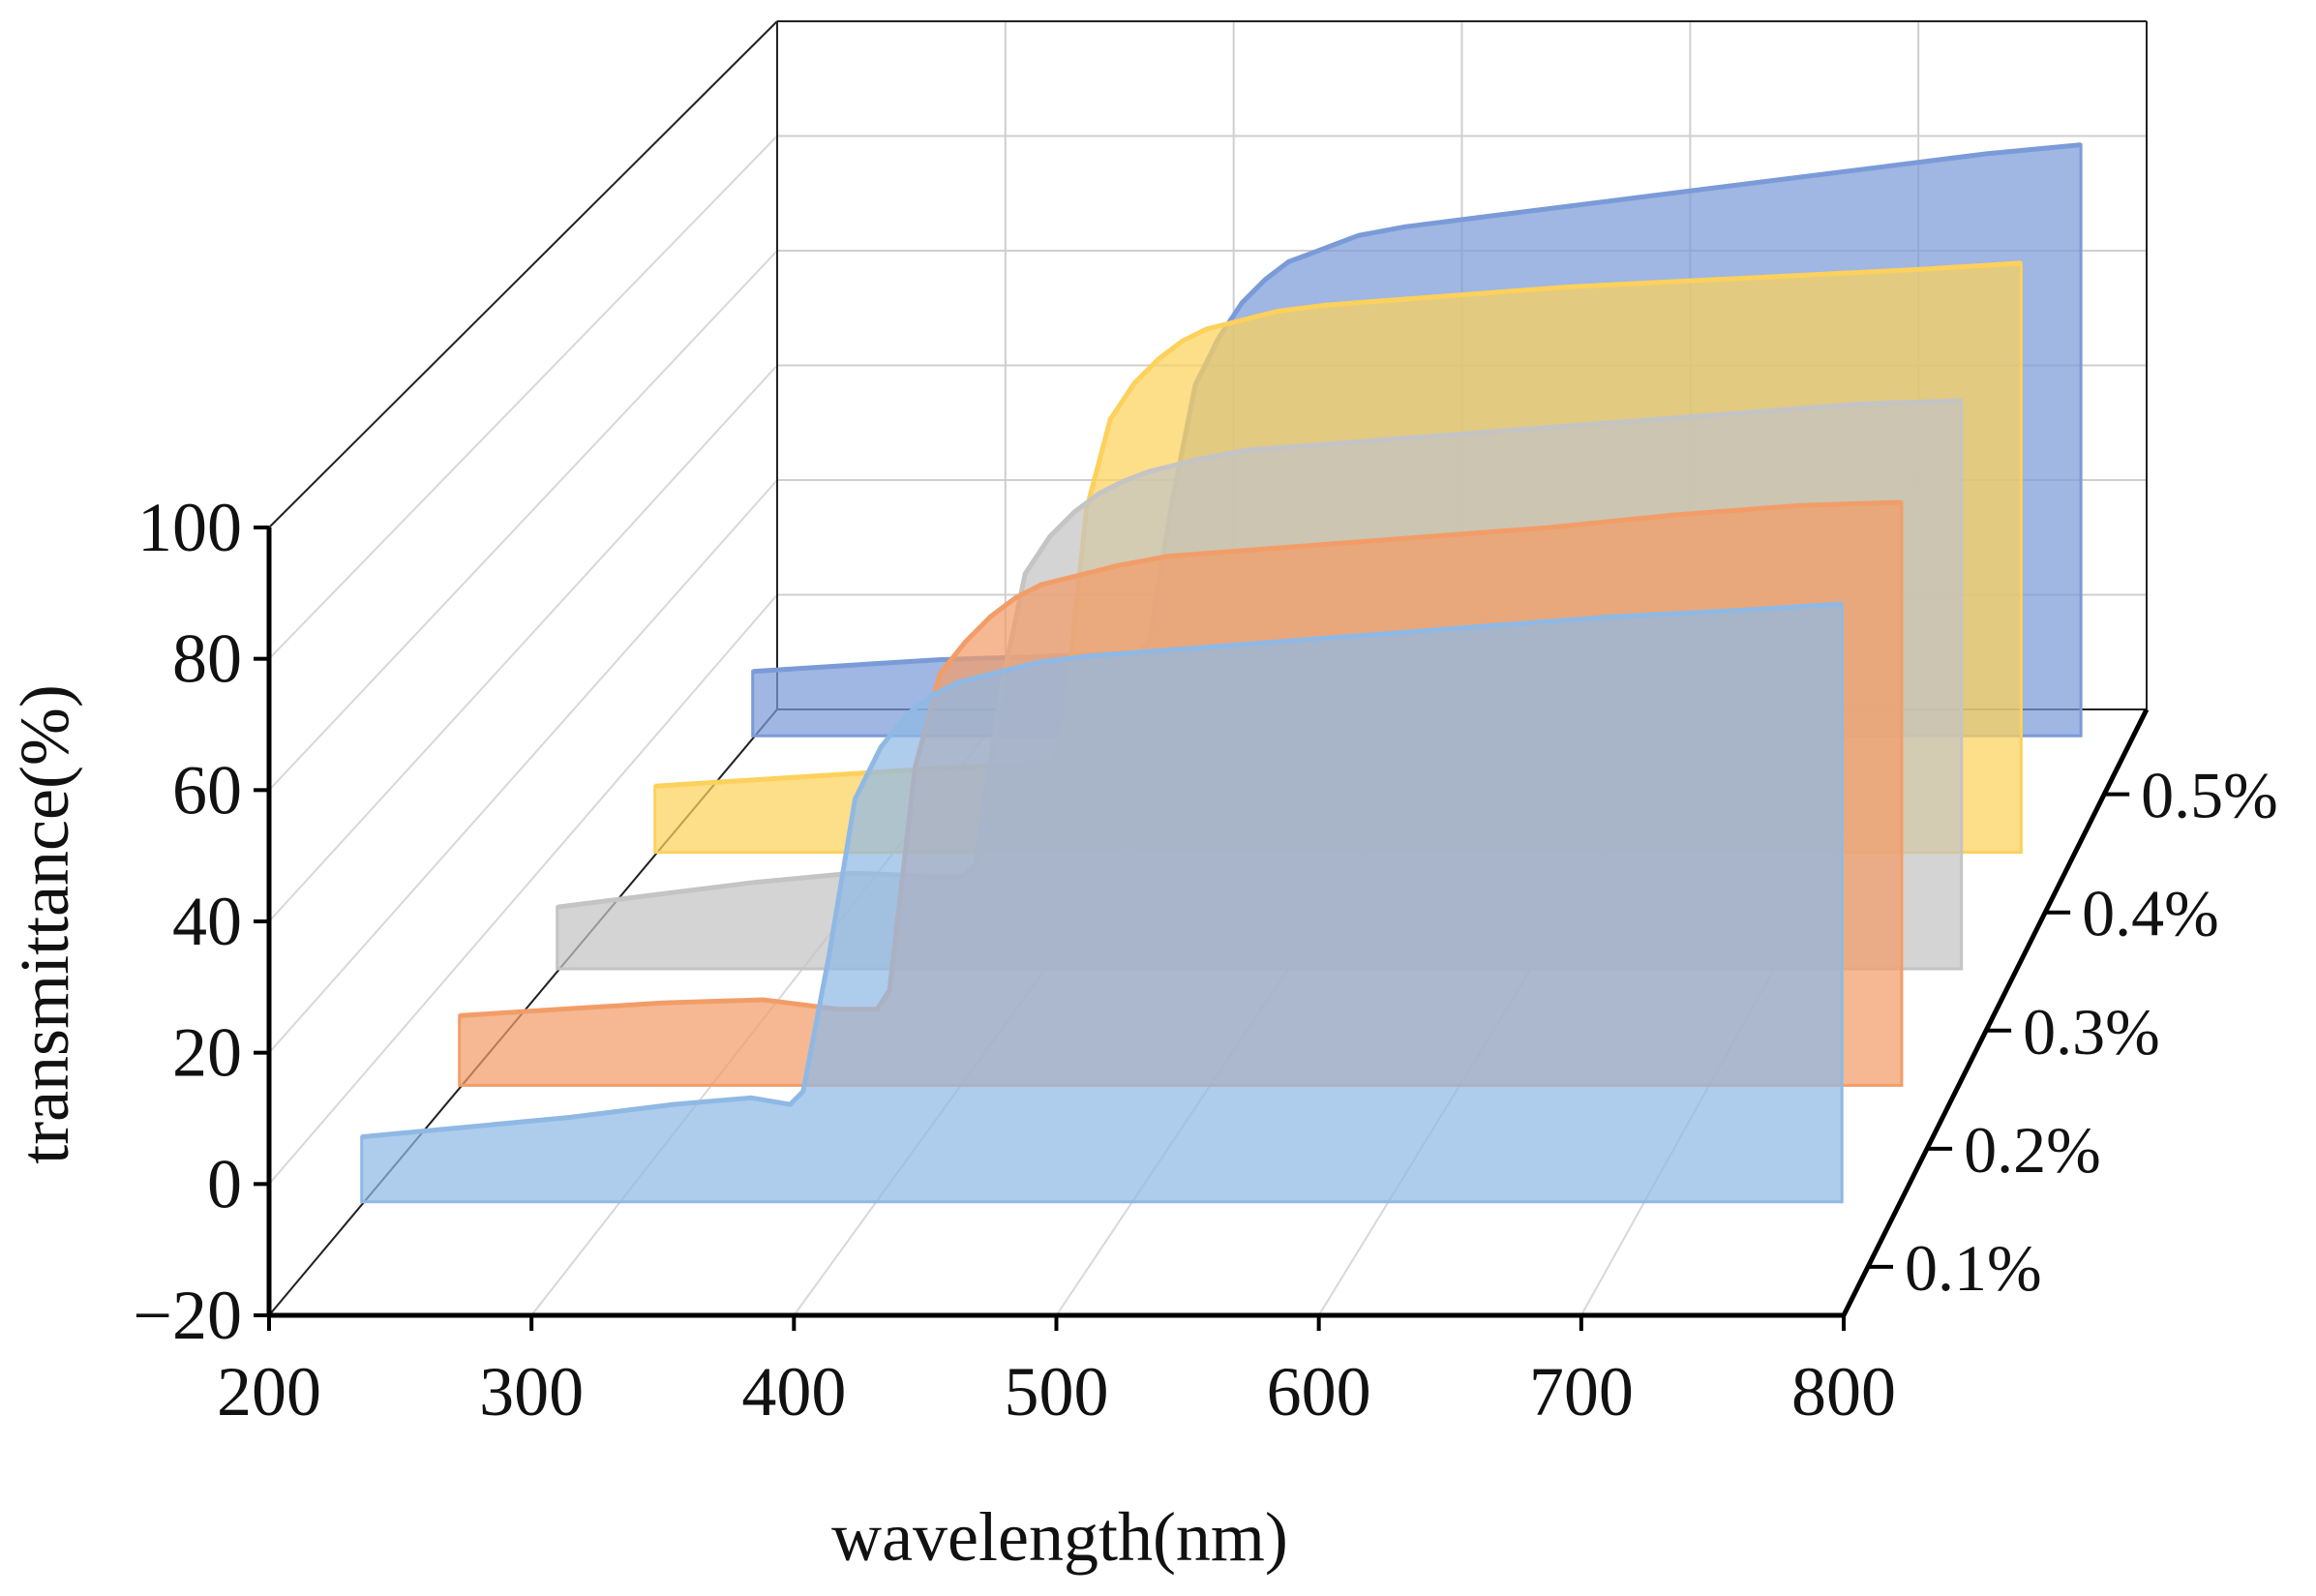  What do you see at coordinates (2150, 913) in the screenshot?
I see `depth-tick-label: 0.4%` at bounding box center [2150, 913].